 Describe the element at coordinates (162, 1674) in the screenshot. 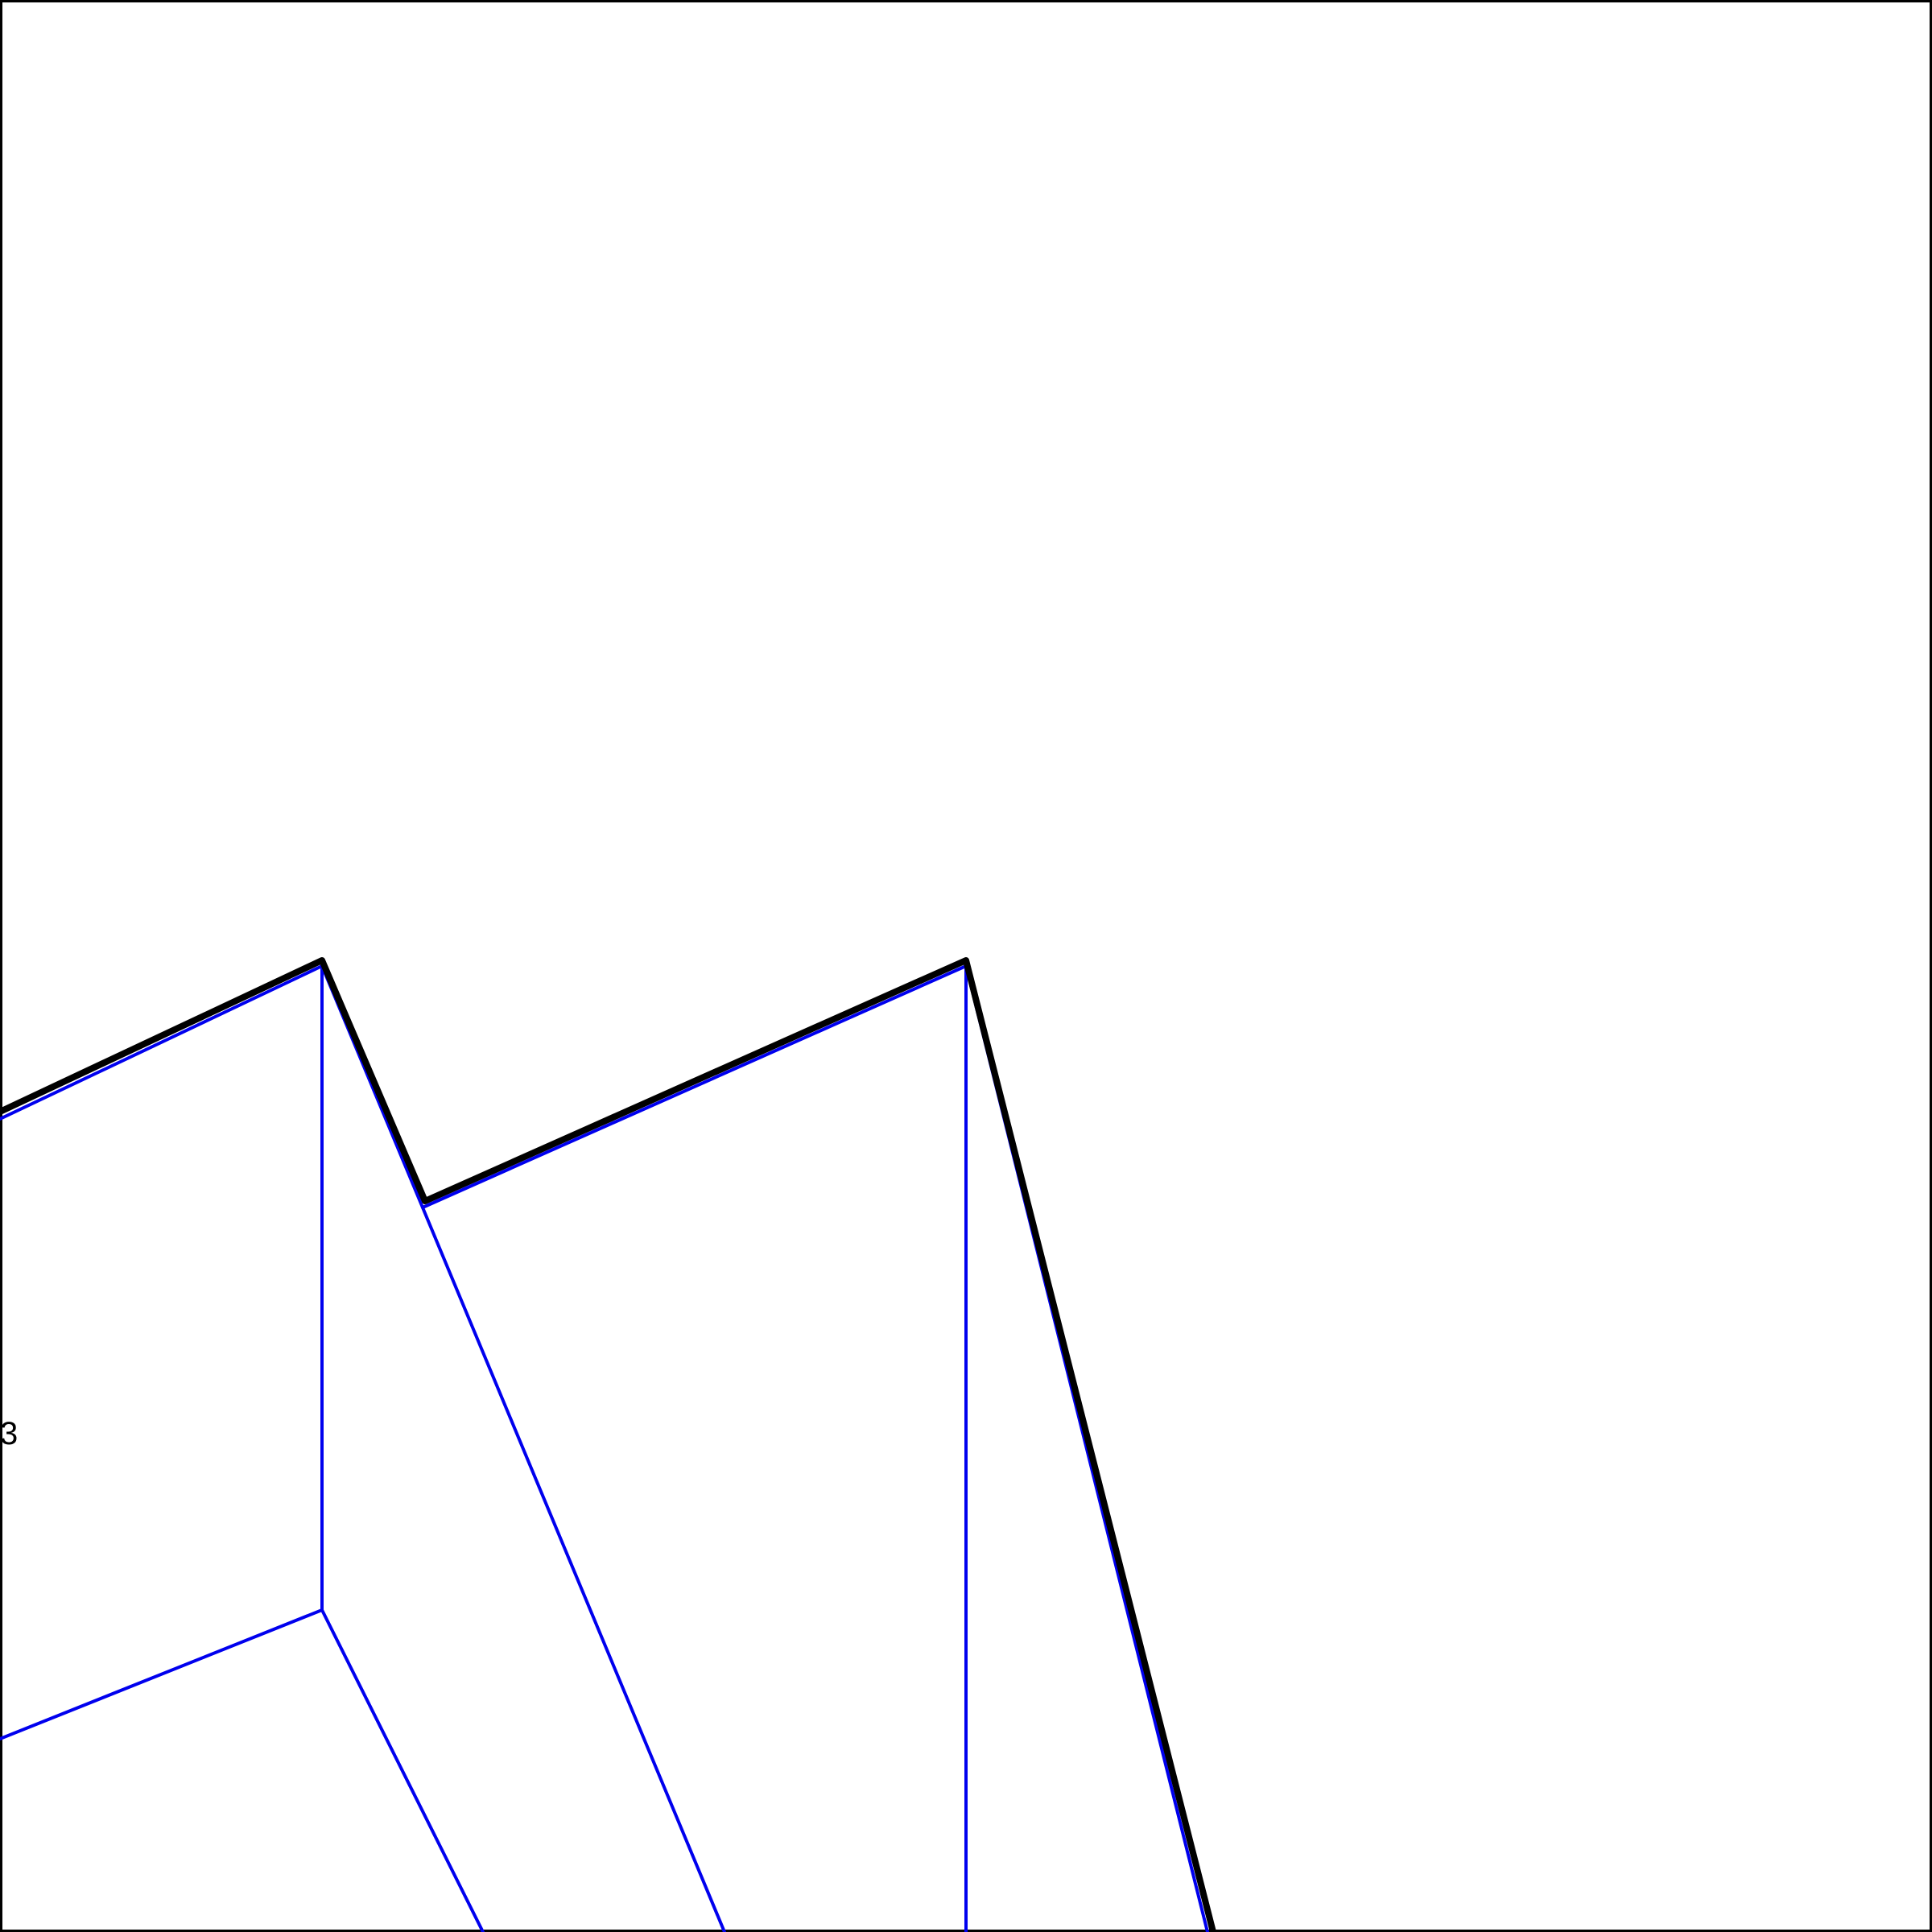

I see `crease-bottom-left` at that location.